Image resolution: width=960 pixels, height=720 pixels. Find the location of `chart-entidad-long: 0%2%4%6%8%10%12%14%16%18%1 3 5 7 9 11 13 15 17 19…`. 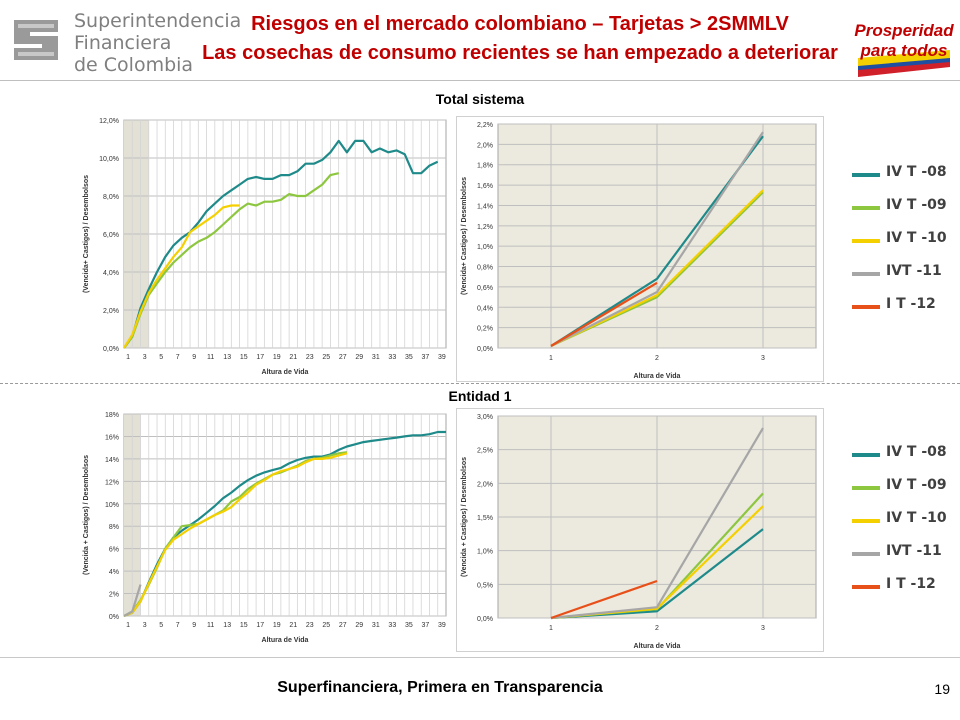

chart-entidad-long: 0%2%4%6%8%10%12%14%16%18%1 3 5 7 9 11 13 15 17 19… is located at coordinates (265, 528).